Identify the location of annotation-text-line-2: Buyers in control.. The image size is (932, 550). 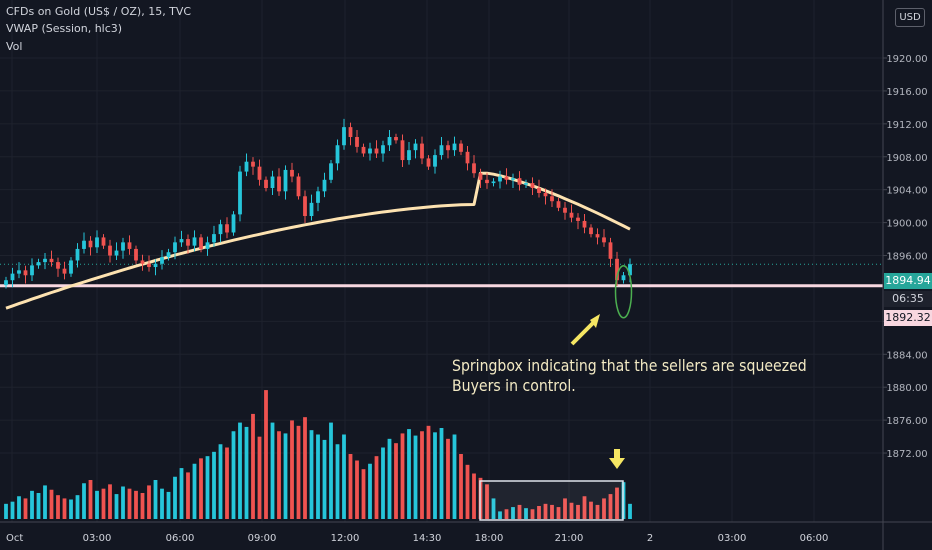
(514, 385).